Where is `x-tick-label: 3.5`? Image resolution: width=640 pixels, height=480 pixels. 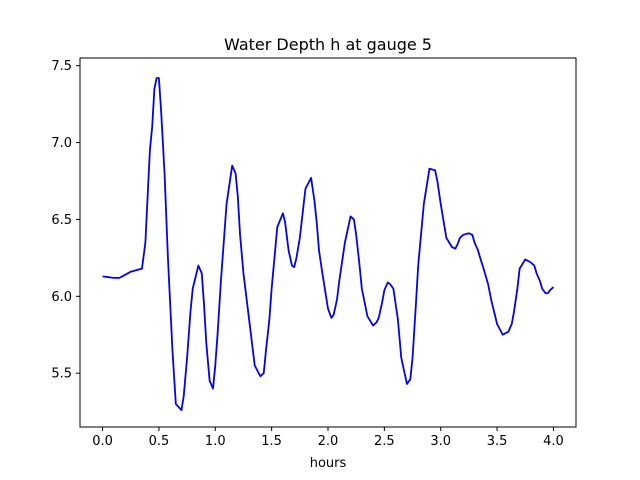 x-tick-label: 3.5 is located at coordinates (497, 441).